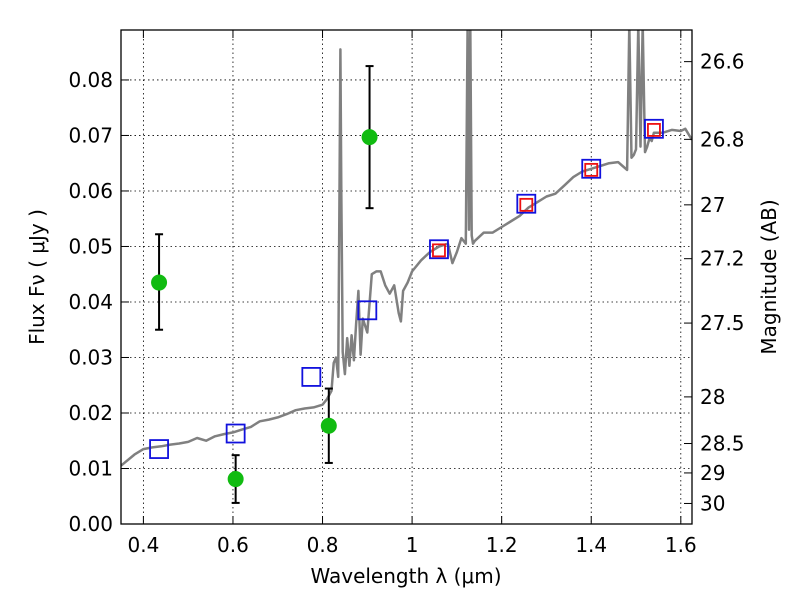  Describe the element at coordinates (233, 545) in the screenshot. I see `x-tick-label: 0.6` at that location.